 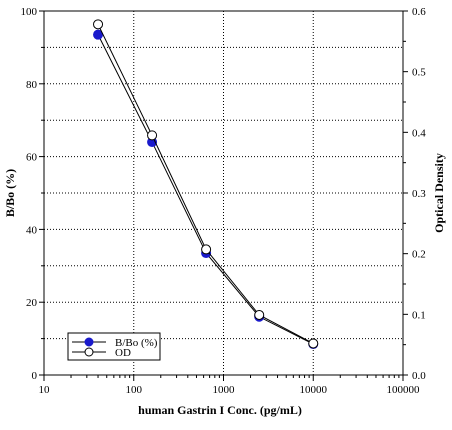 I want to click on y2-tick-label: 0.0, so click(x=419, y=376).